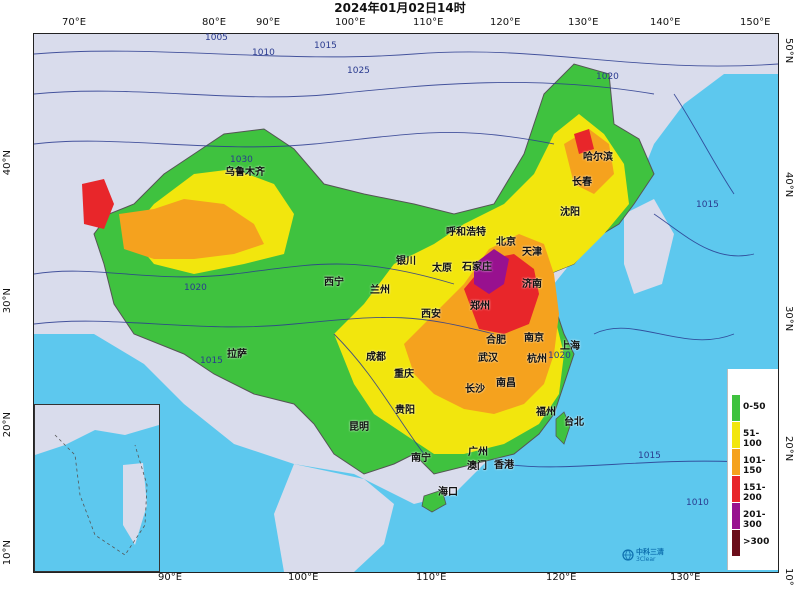 Image resolution: width=800 pixels, height=601 pixels. I want to click on legend-item: 101-150, so click(754, 462).